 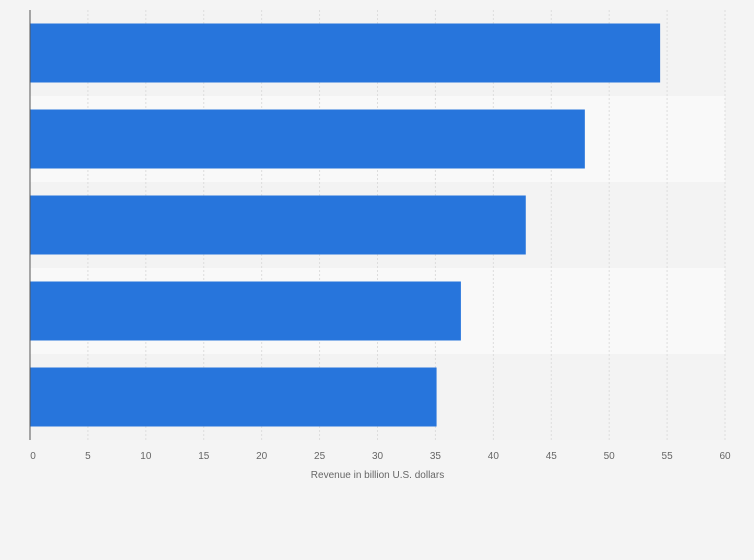 I want to click on x-tick-label: 10, so click(x=146, y=456).